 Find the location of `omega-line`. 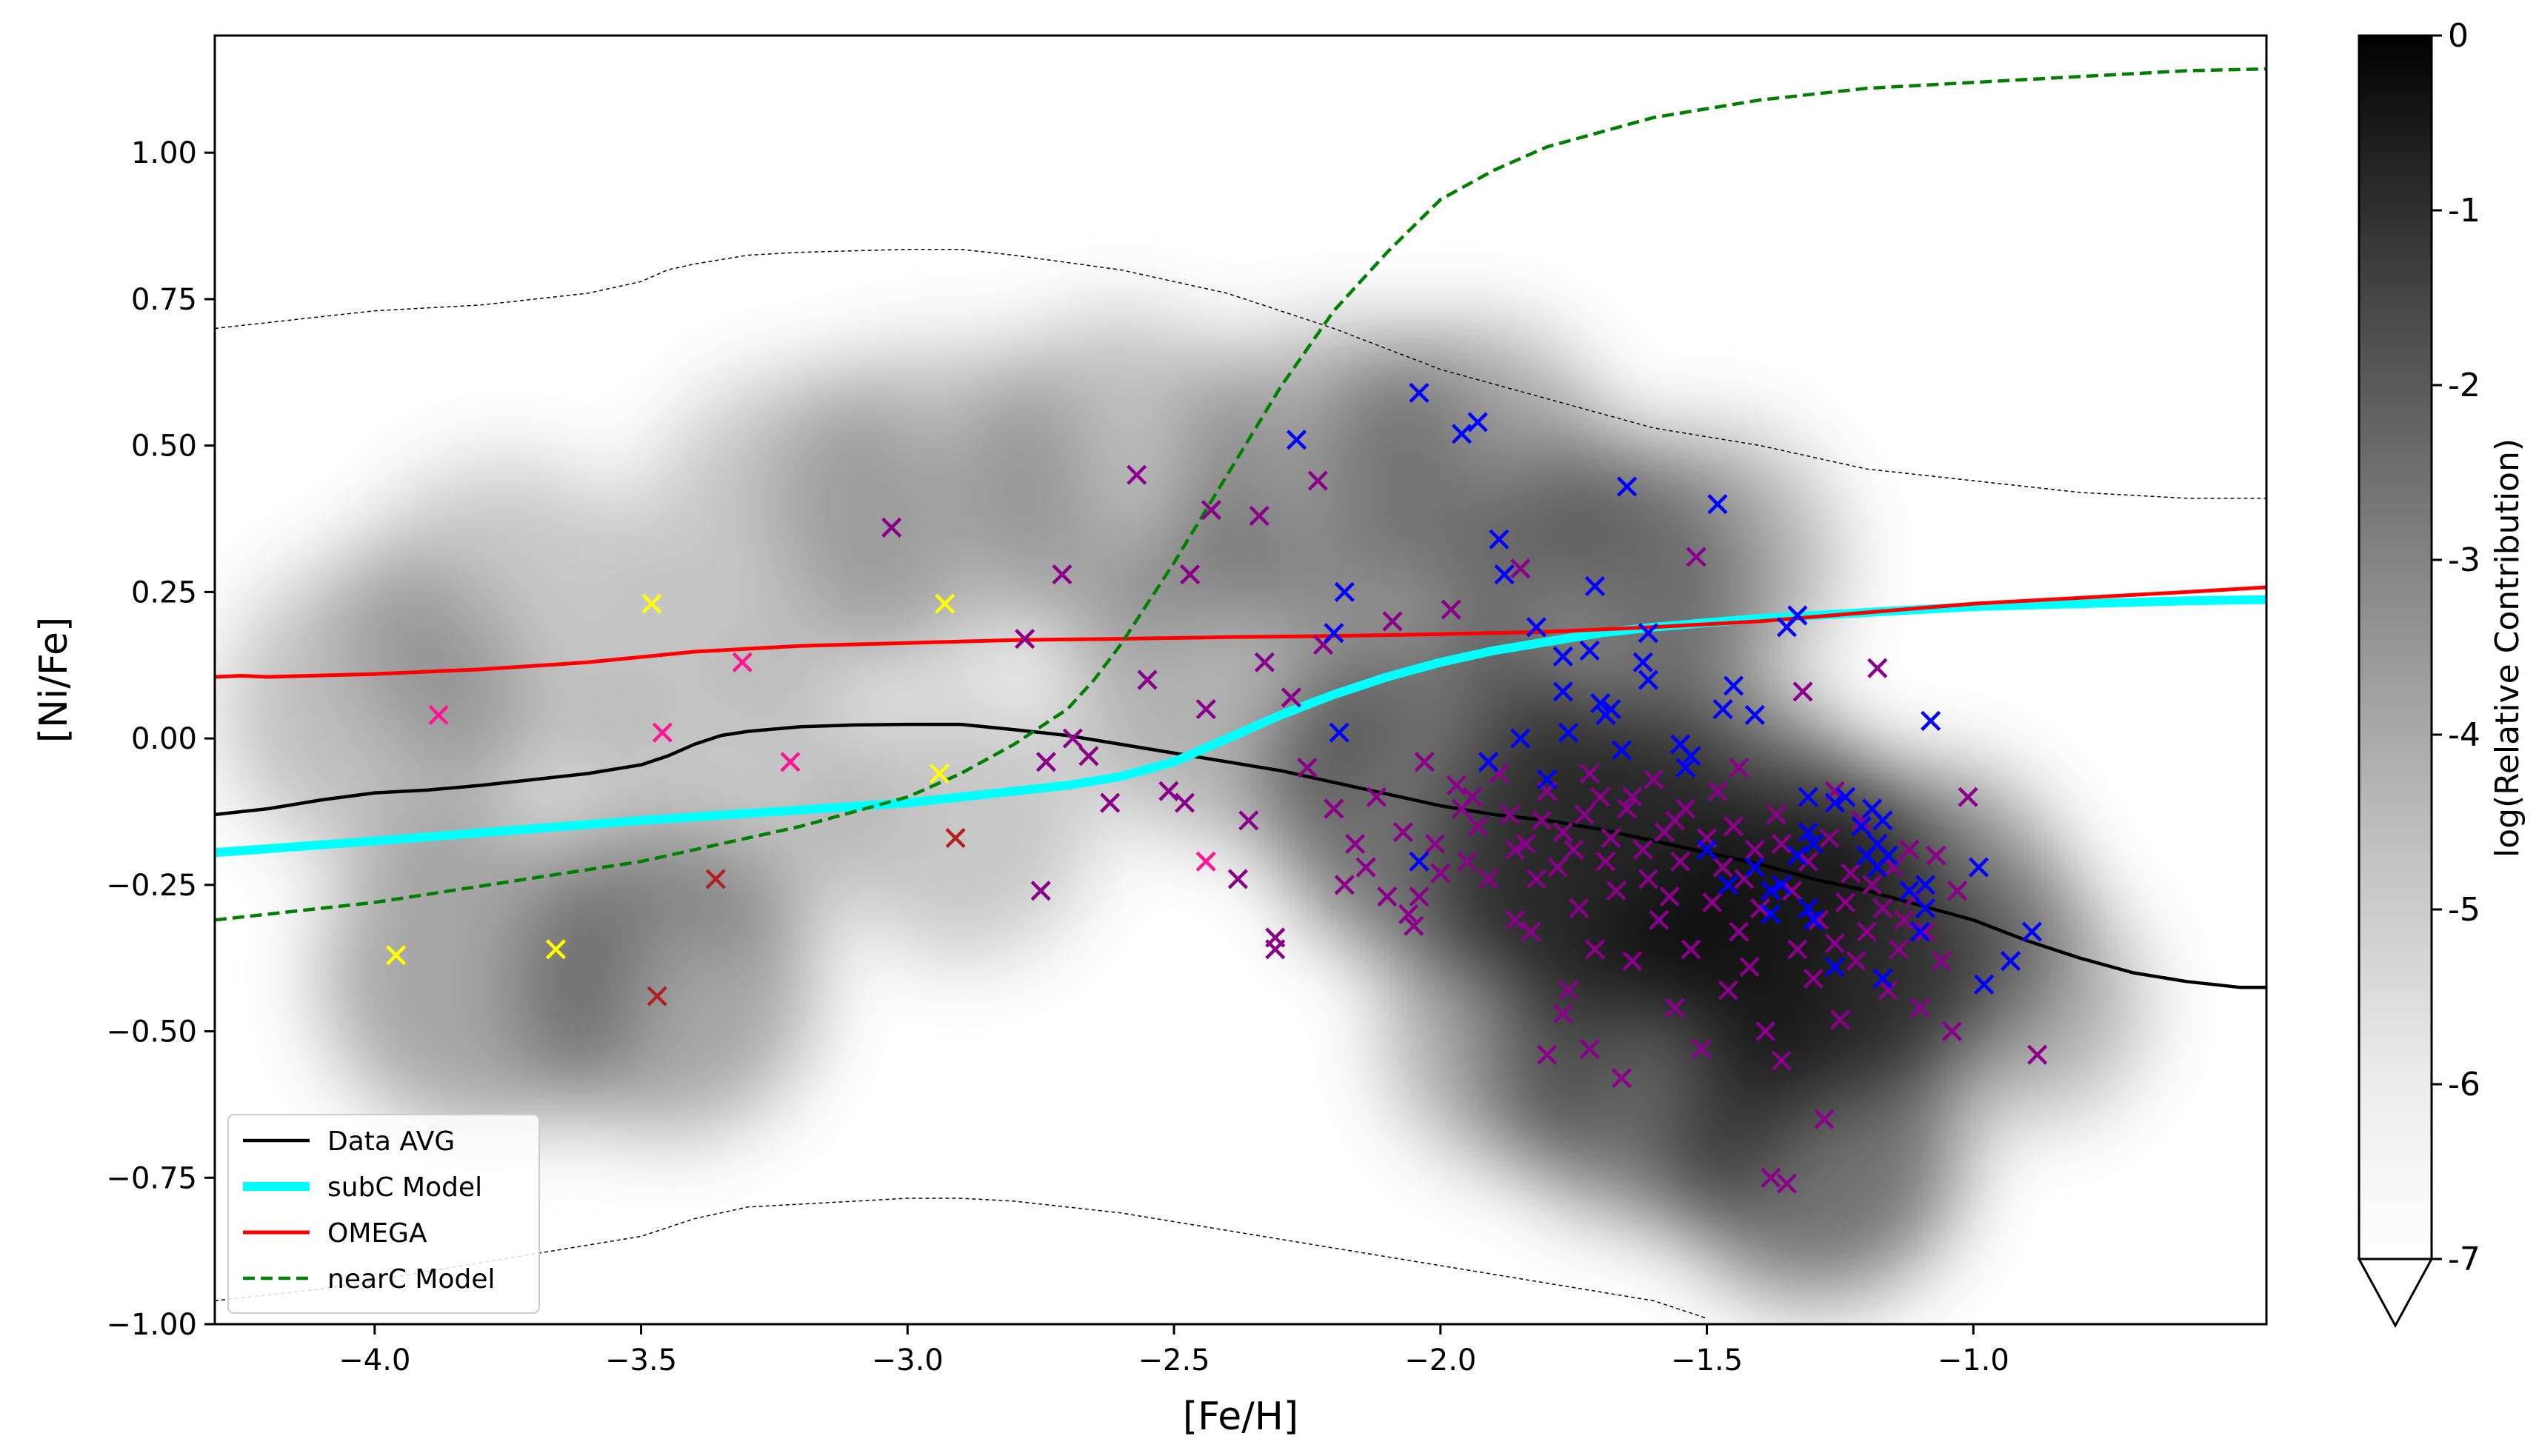

omega-line is located at coordinates (1240, 632).